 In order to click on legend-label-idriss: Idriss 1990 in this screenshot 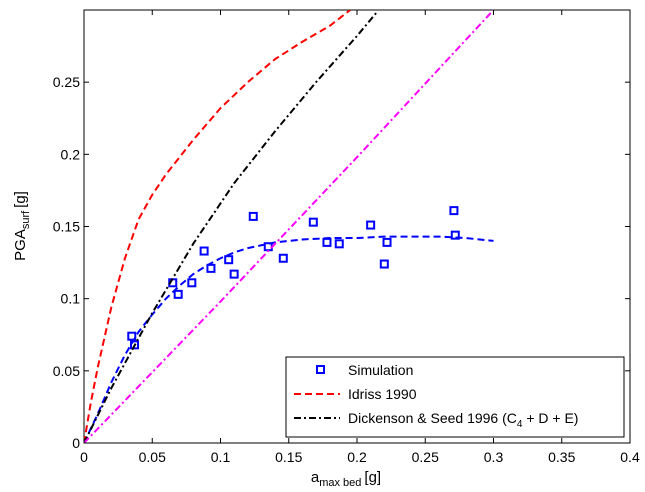, I will do `click(382, 394)`.